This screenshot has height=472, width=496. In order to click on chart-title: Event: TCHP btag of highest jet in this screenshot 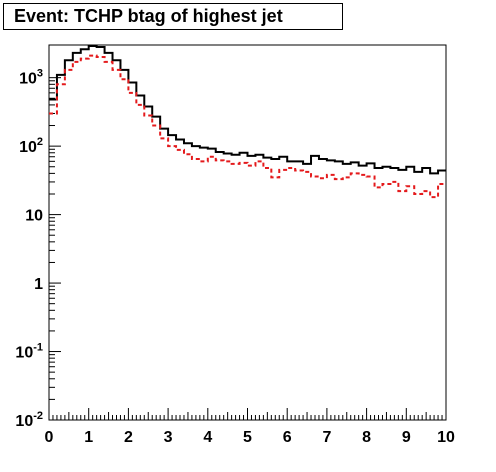, I will do `click(173, 16)`.